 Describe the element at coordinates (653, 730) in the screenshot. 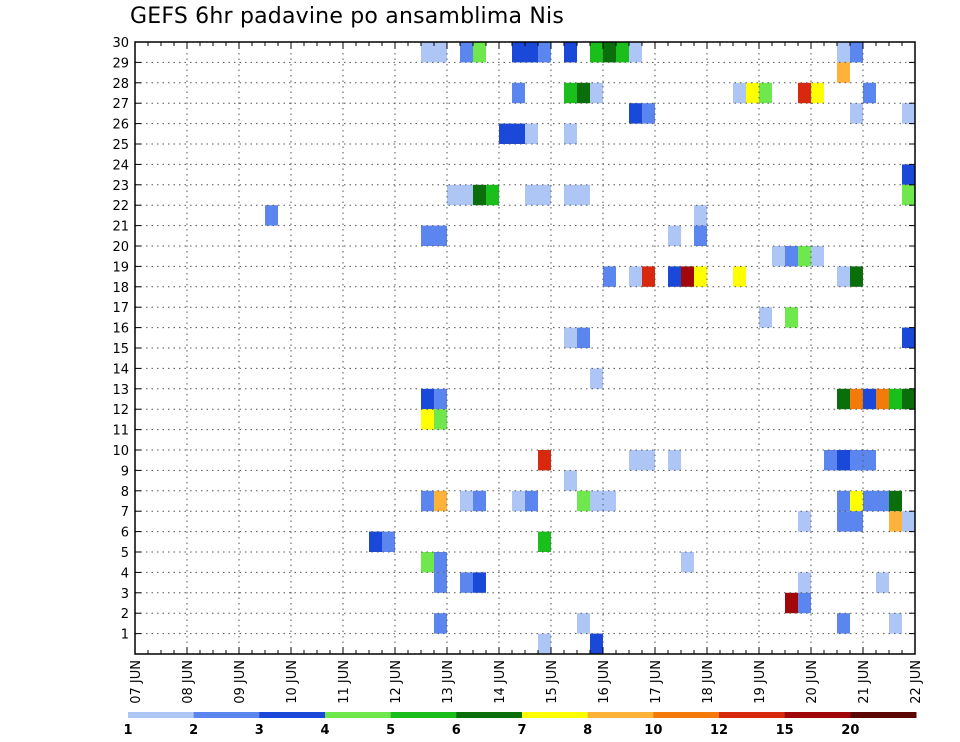

I see `colorbar-label: 10` at that location.